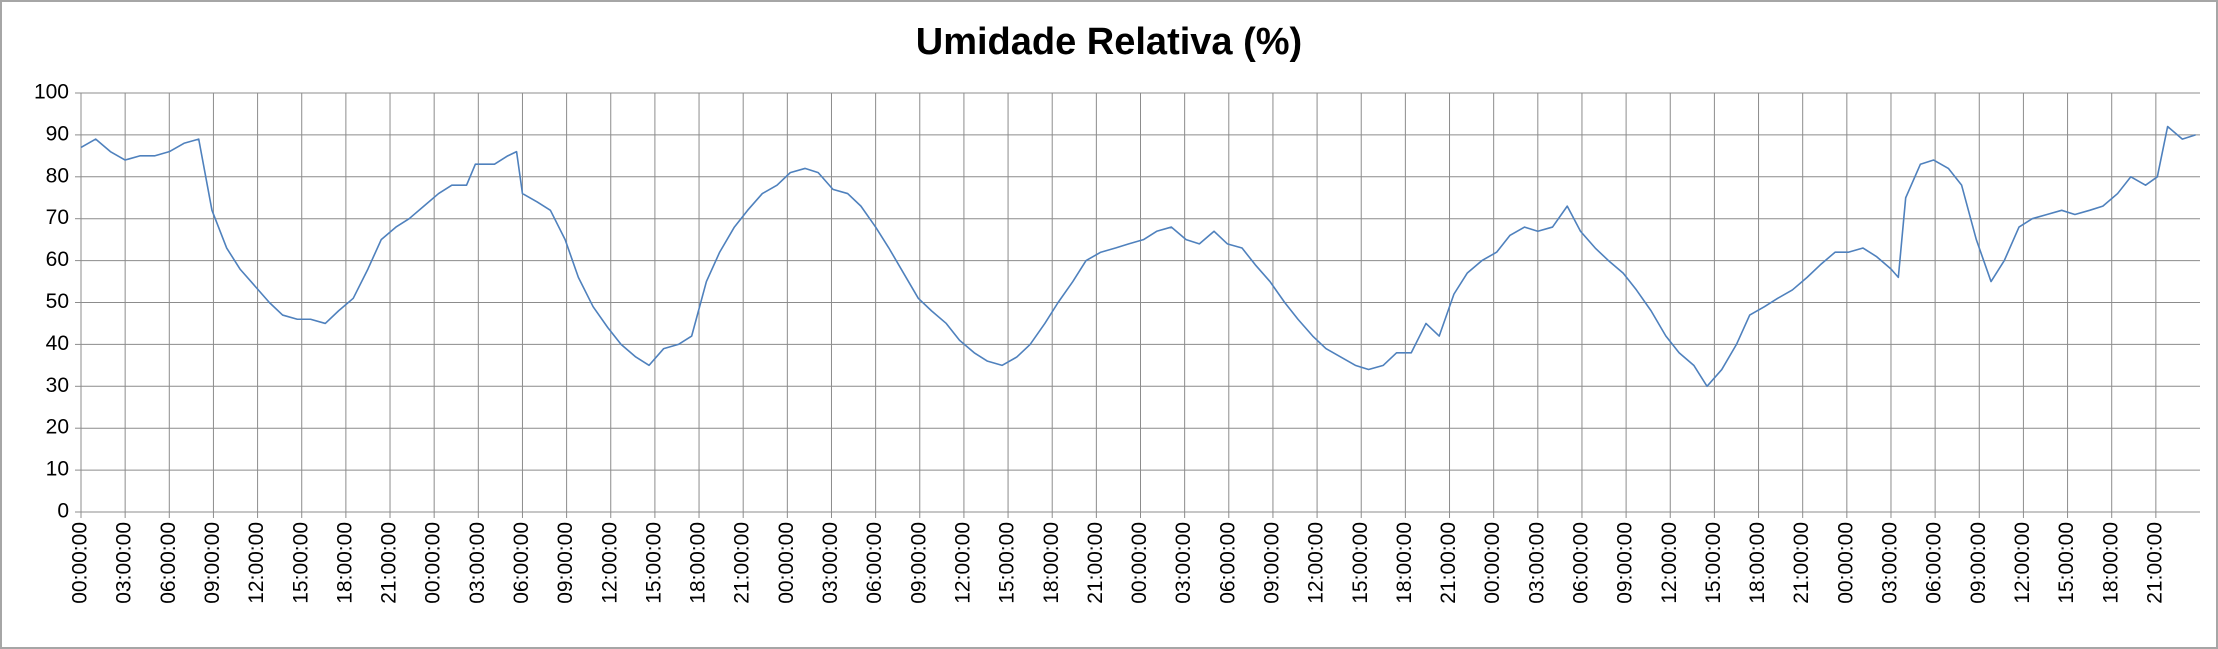 This screenshot has height=649, width=2218. Describe the element at coordinates (57, 301) in the screenshot. I see `y-tick-label: 50` at that location.